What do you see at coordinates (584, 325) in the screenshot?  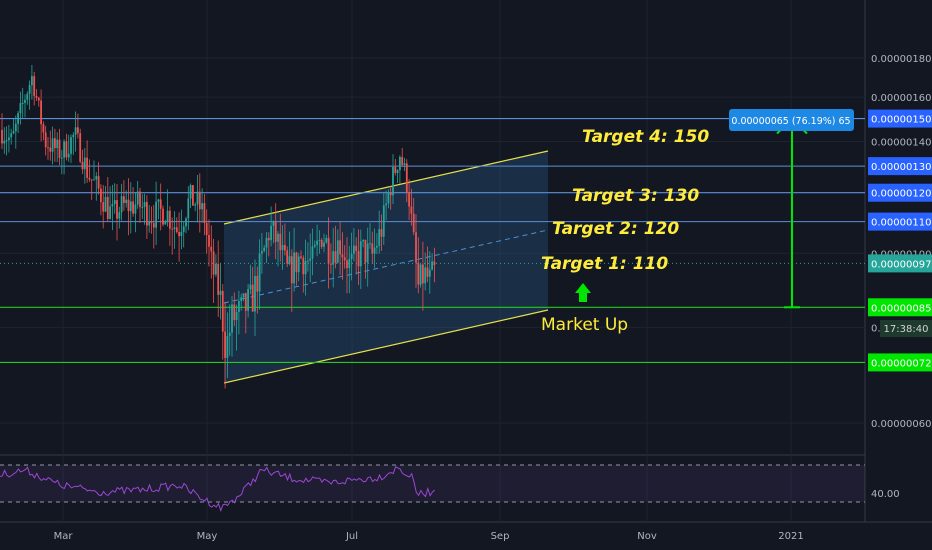 I see `market-up-label: Market Up` at bounding box center [584, 325].